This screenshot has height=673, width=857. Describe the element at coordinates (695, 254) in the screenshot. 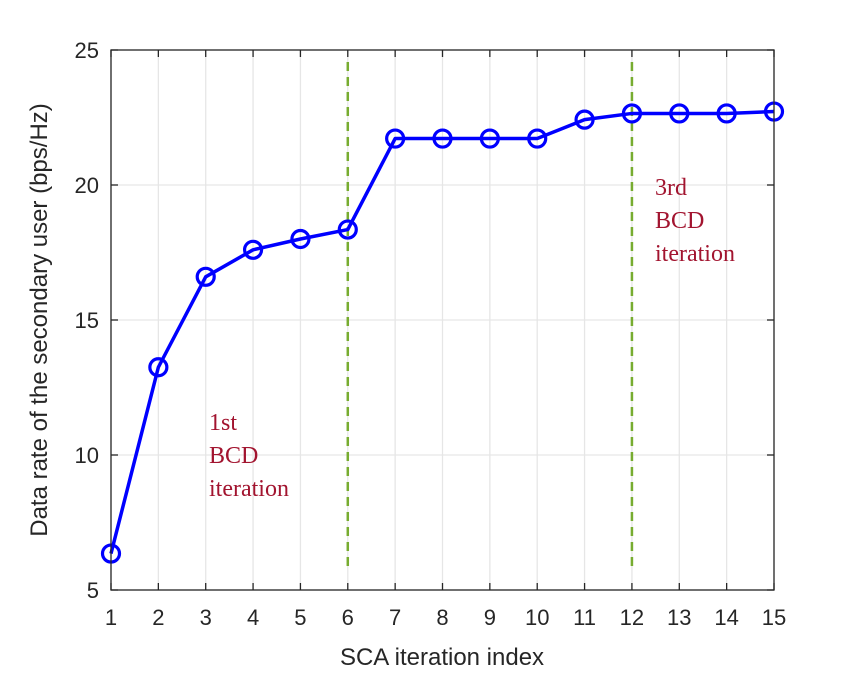

I see `annotation-3rd-line3: iteration` at that location.